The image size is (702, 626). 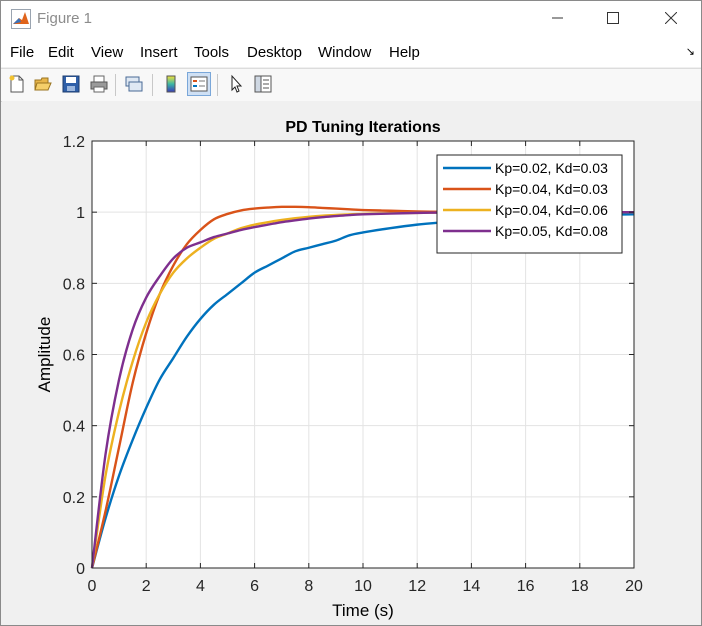 What do you see at coordinates (351, 19) in the screenshot?
I see `title-bar: Figure 1` at bounding box center [351, 19].